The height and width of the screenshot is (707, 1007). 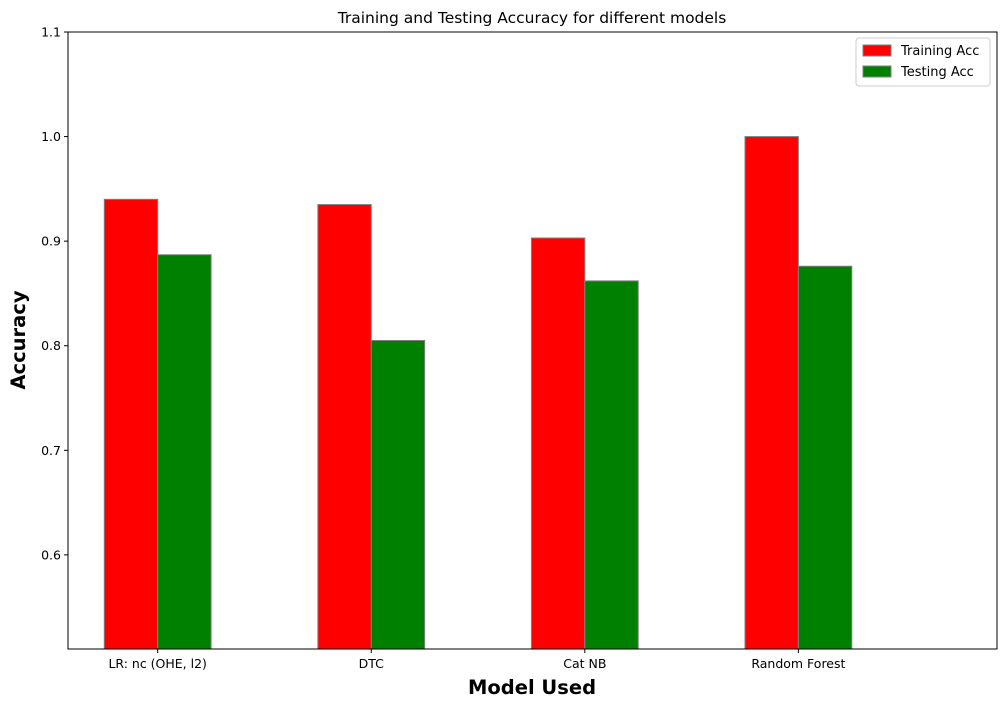 What do you see at coordinates (51, 345) in the screenshot?
I see `y-tick-label: 0.8` at bounding box center [51, 345].